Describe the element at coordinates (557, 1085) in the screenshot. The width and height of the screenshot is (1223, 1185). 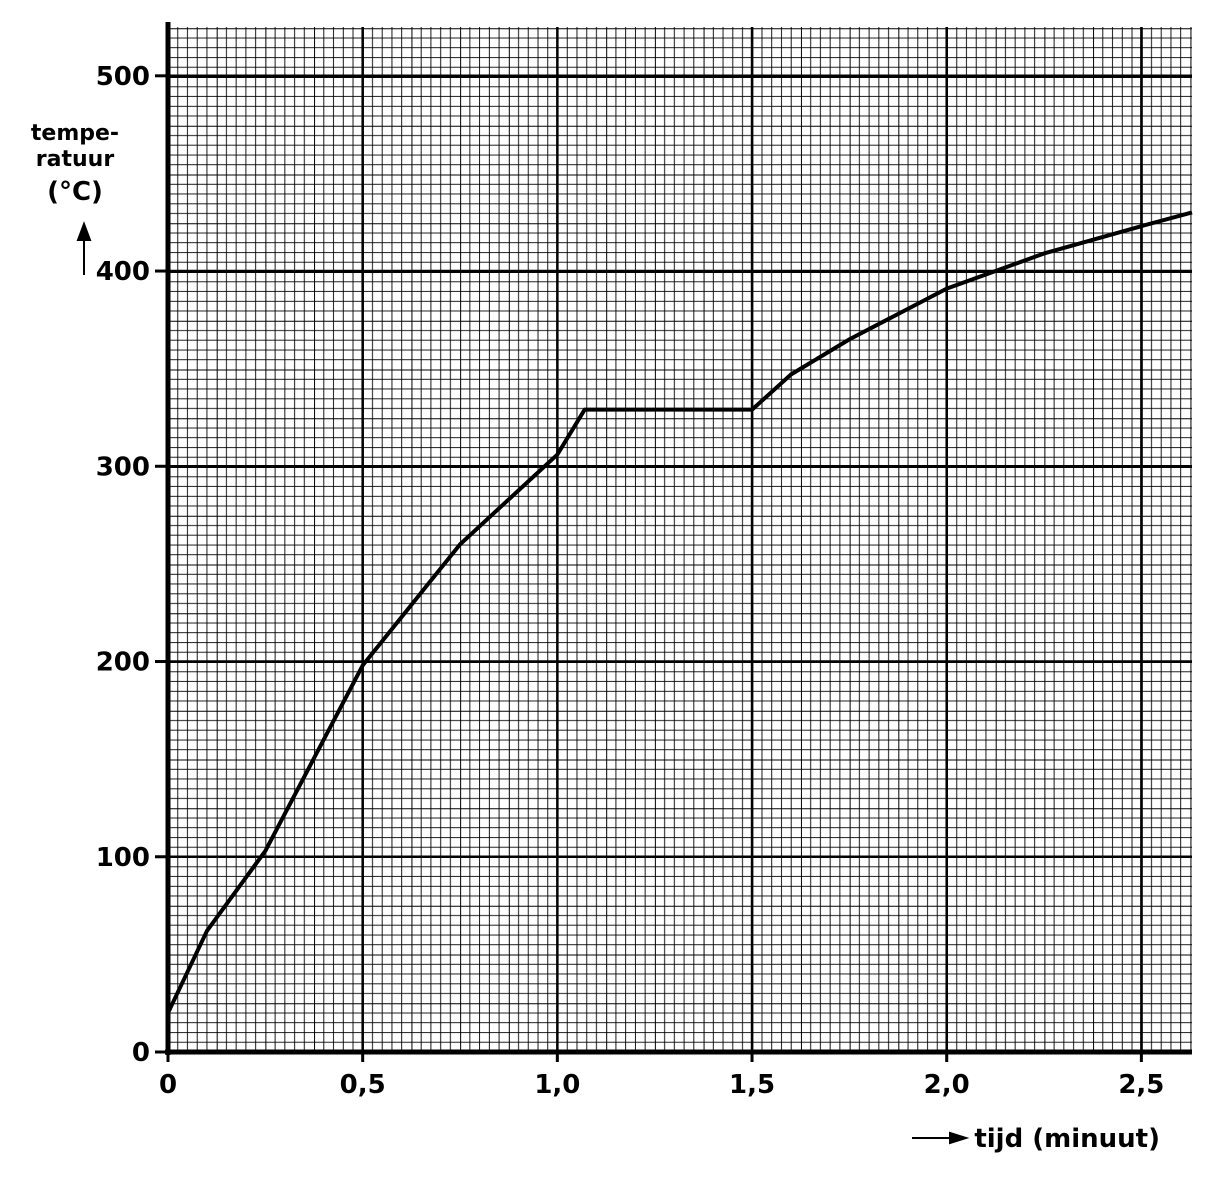
I see `x-tick-label: 1,0` at that location.